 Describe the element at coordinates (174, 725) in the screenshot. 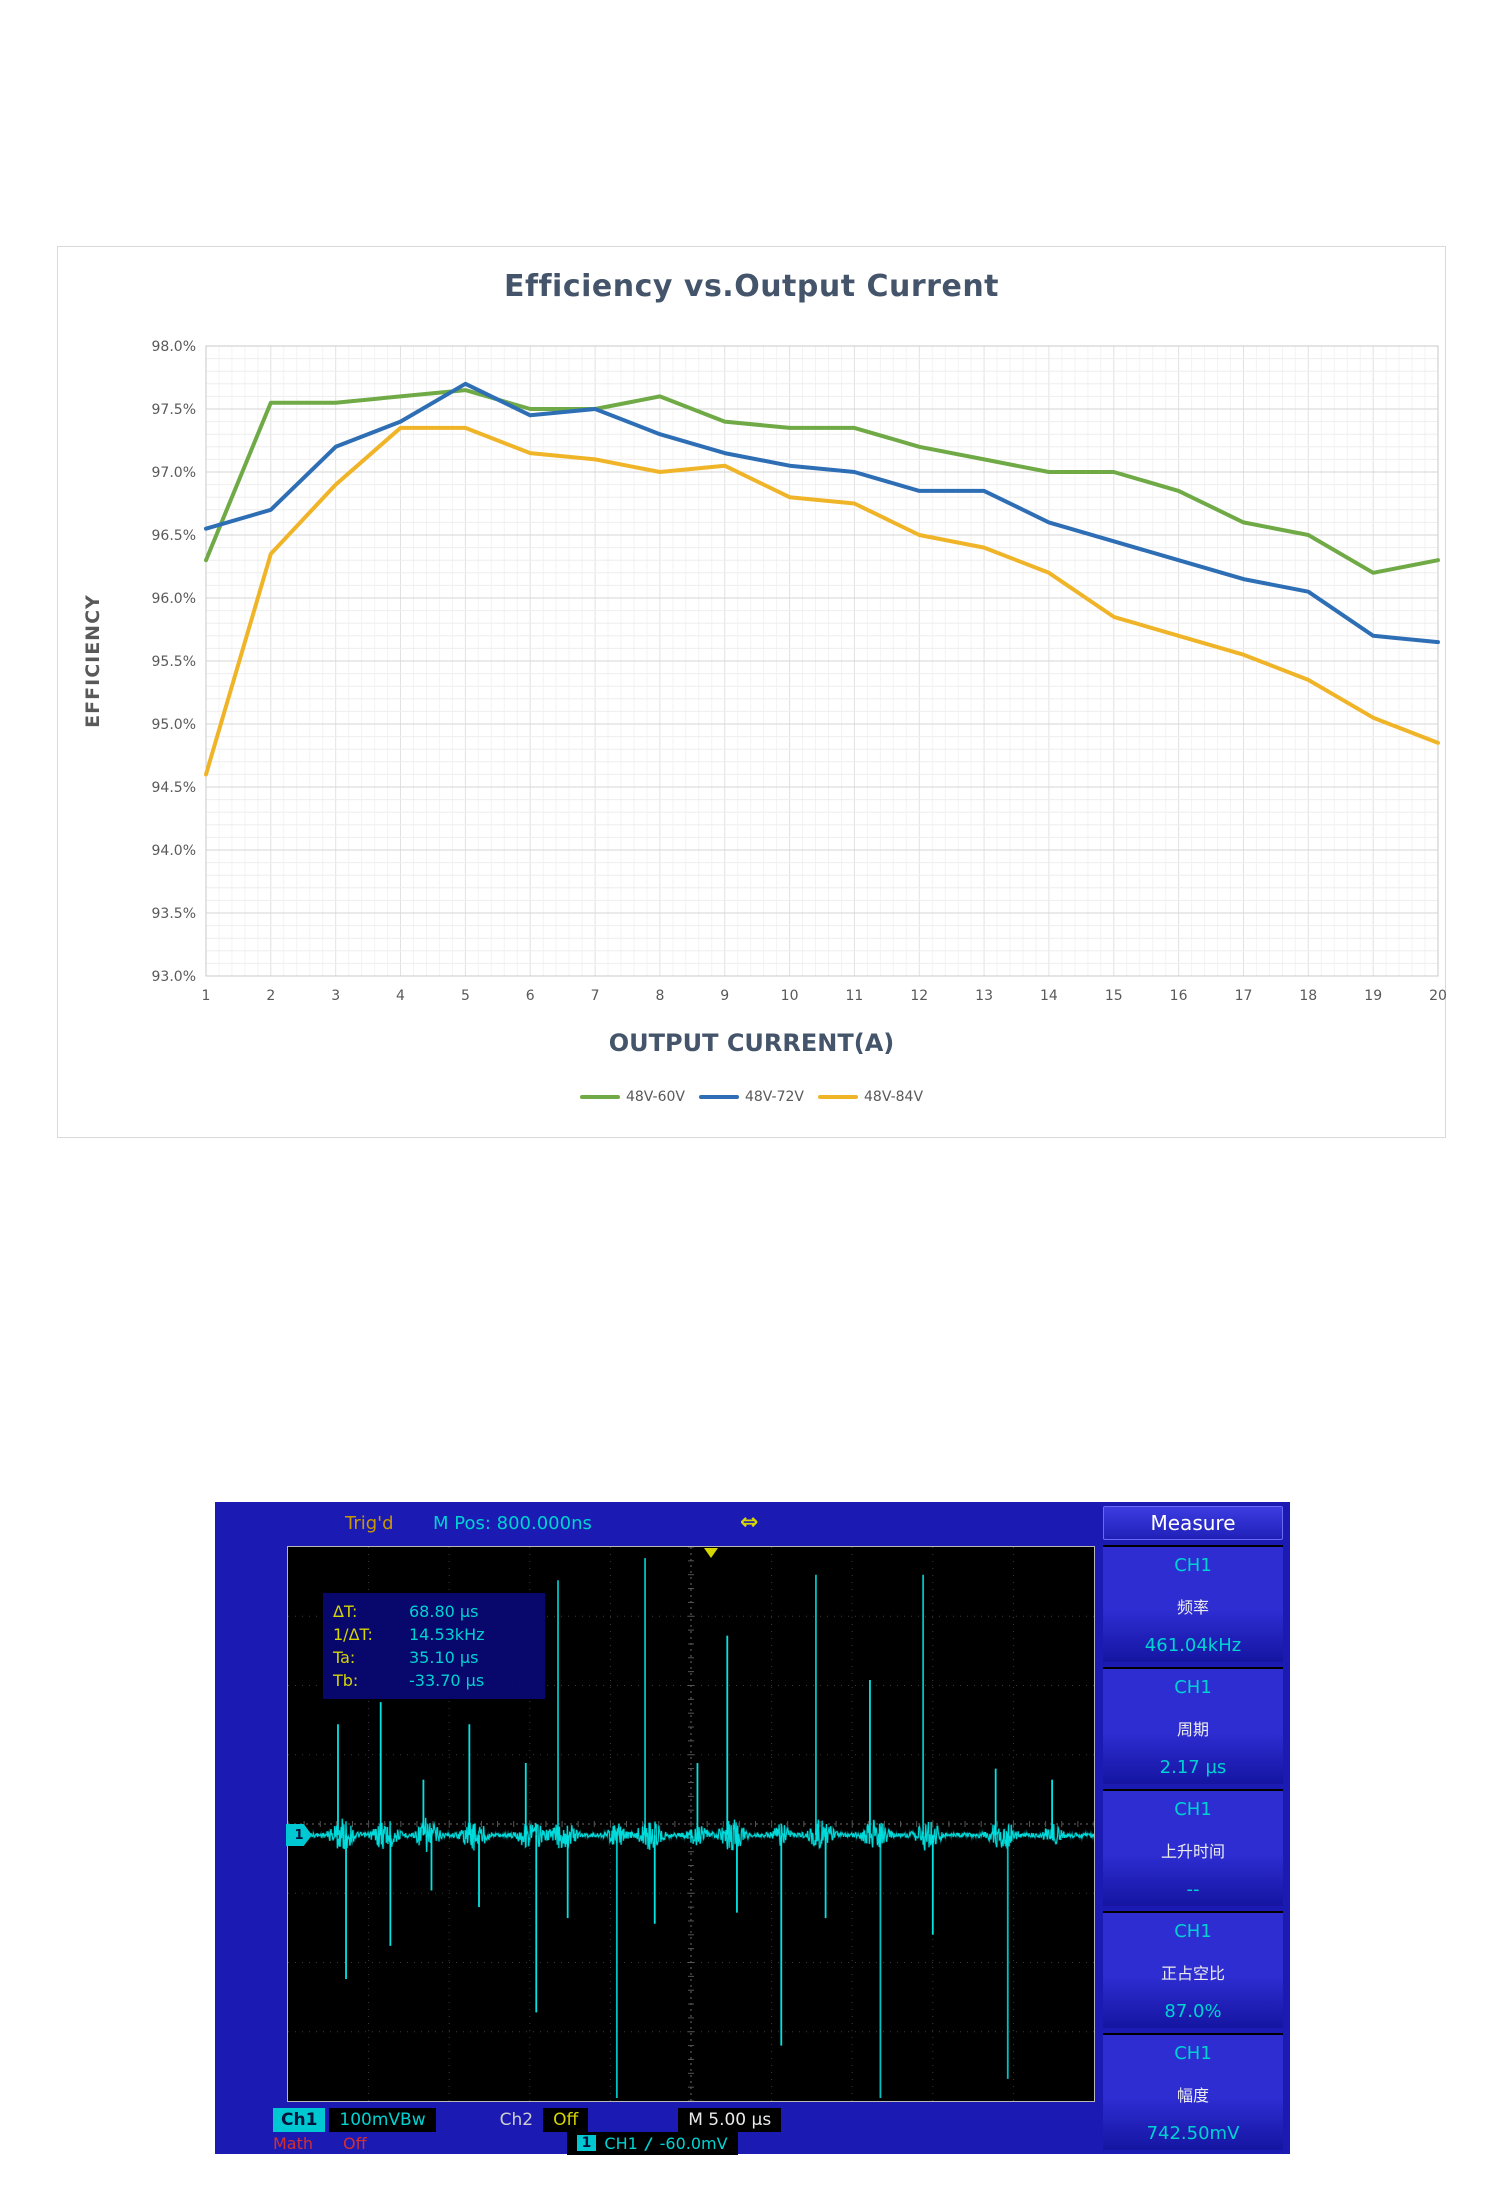

I see `svg-text: 95.0%` at that location.